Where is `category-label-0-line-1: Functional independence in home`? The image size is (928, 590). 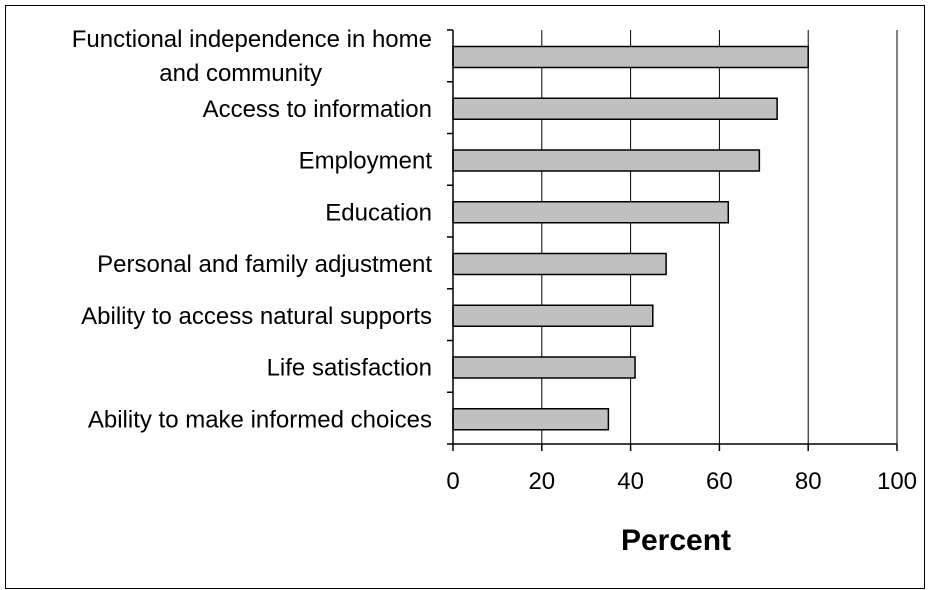
category-label-0-line-1: Functional independence in home is located at coordinates (252, 39).